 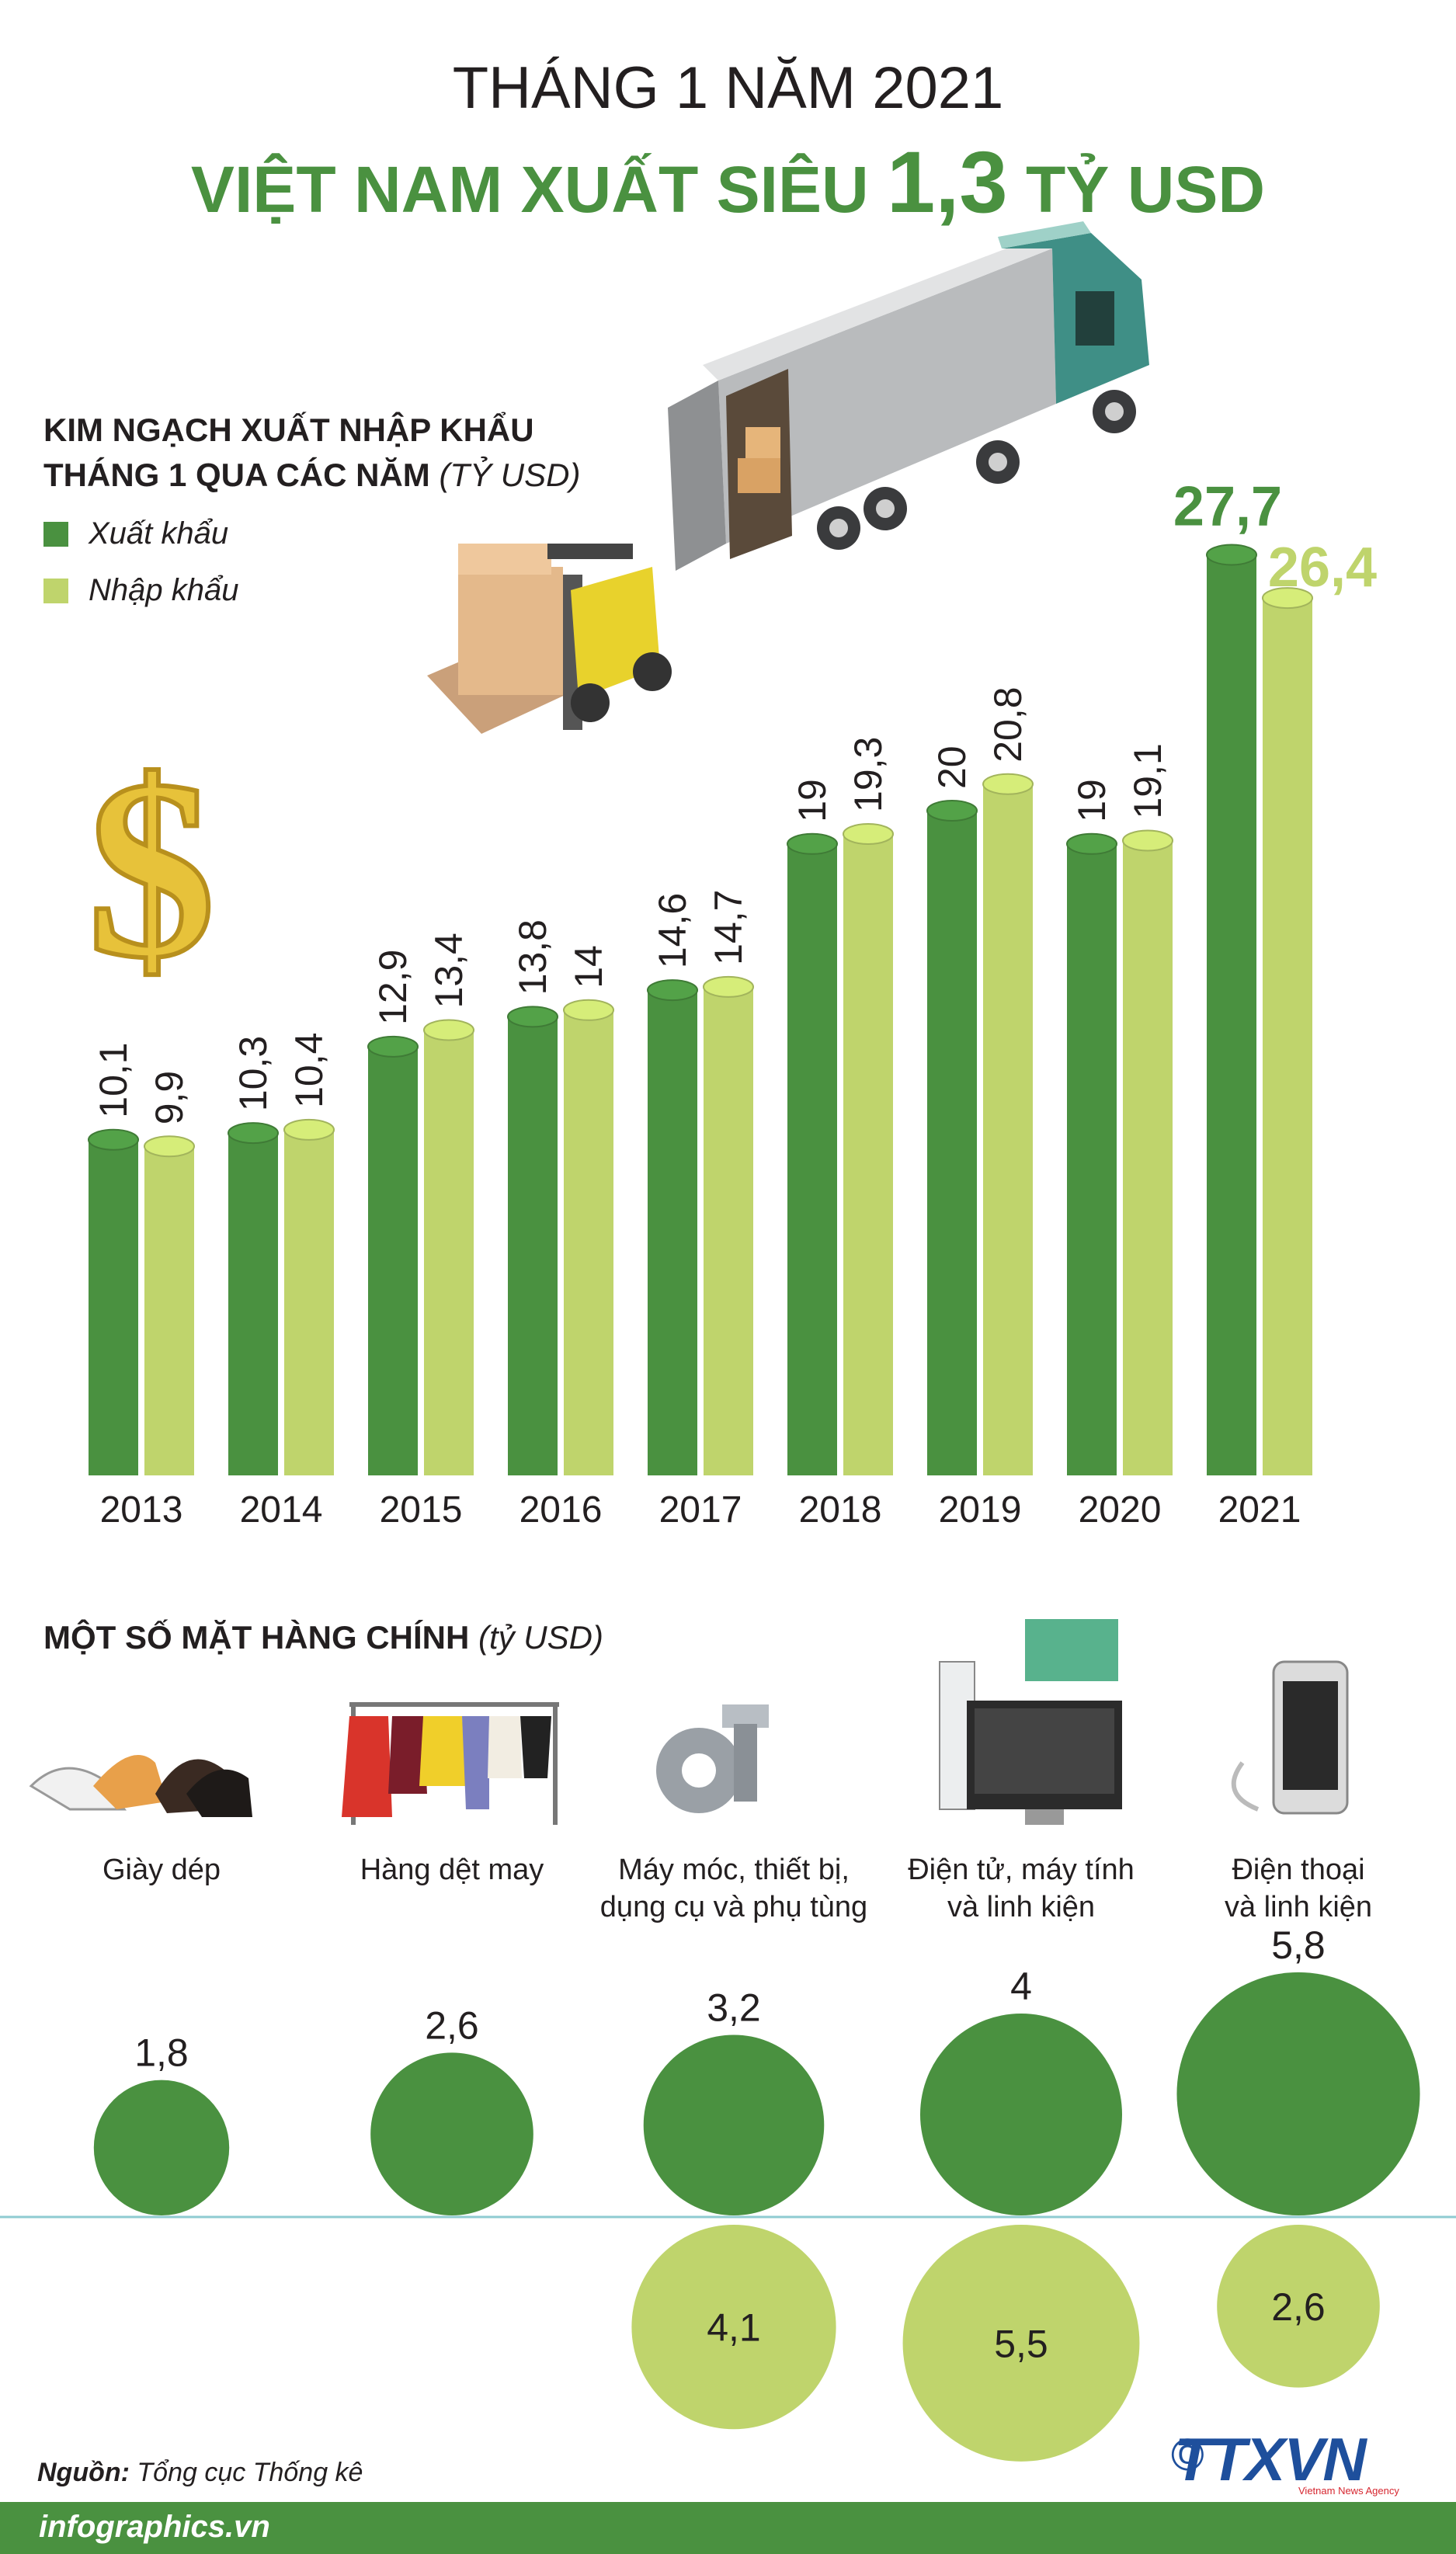 What do you see at coordinates (532, 957) in the screenshot?
I see `bar-label-export-2016: 13,8` at bounding box center [532, 957].